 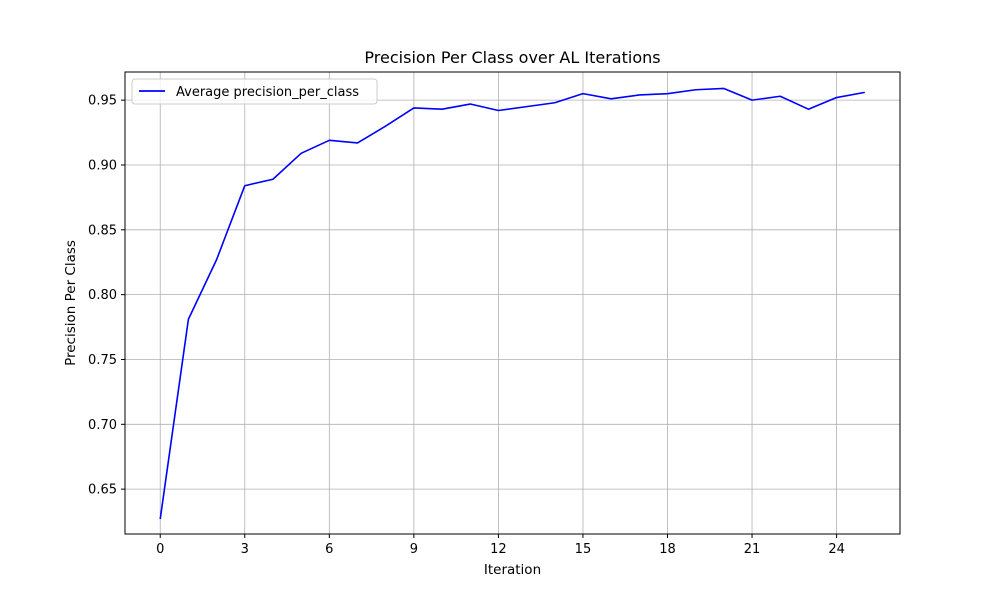 What do you see at coordinates (329, 549) in the screenshot?
I see `x-tick-label: 6` at bounding box center [329, 549].